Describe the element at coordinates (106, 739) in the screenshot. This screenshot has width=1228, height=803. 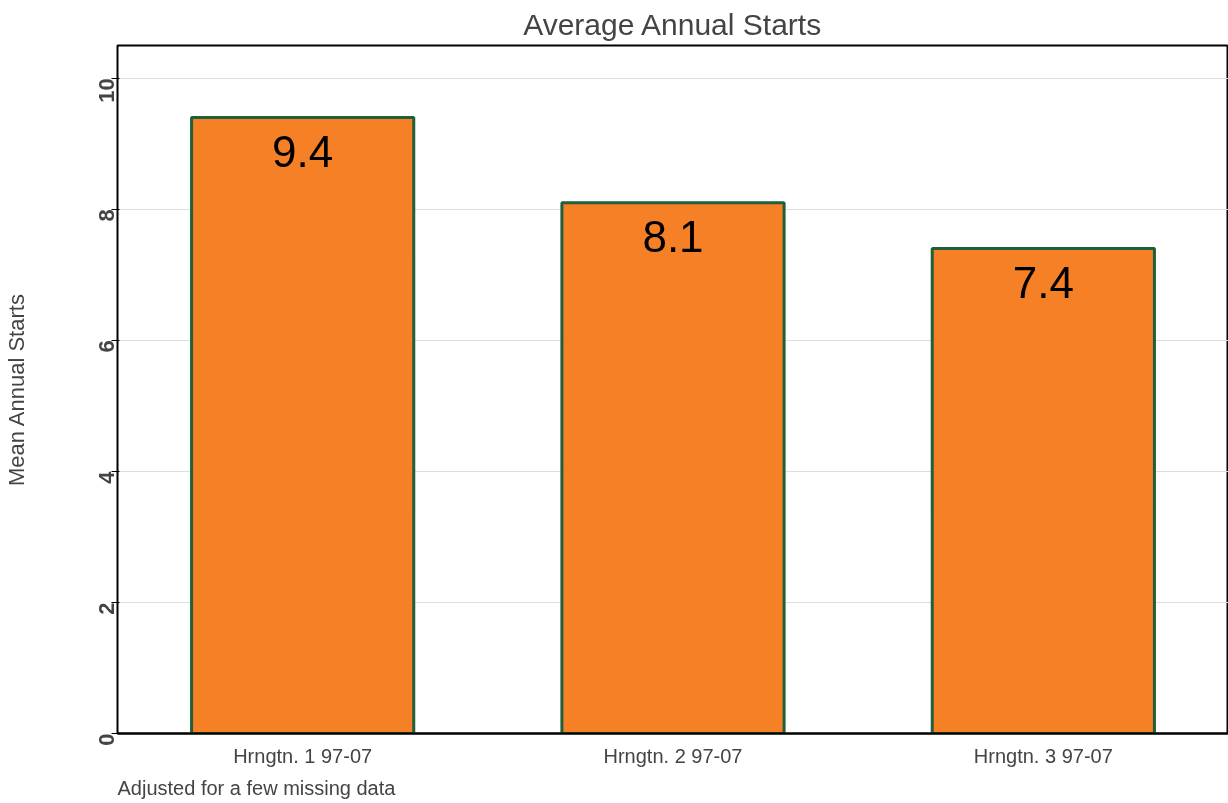
I see `y-tick-label: 0` at that location.